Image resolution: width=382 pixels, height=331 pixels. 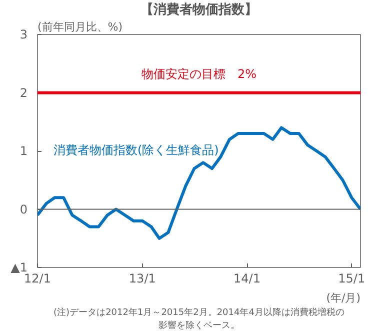 I want to click on text: (注)データは2012年1月～2015年2月。2014年4月以降は消費税増税の, so click(x=199, y=312).